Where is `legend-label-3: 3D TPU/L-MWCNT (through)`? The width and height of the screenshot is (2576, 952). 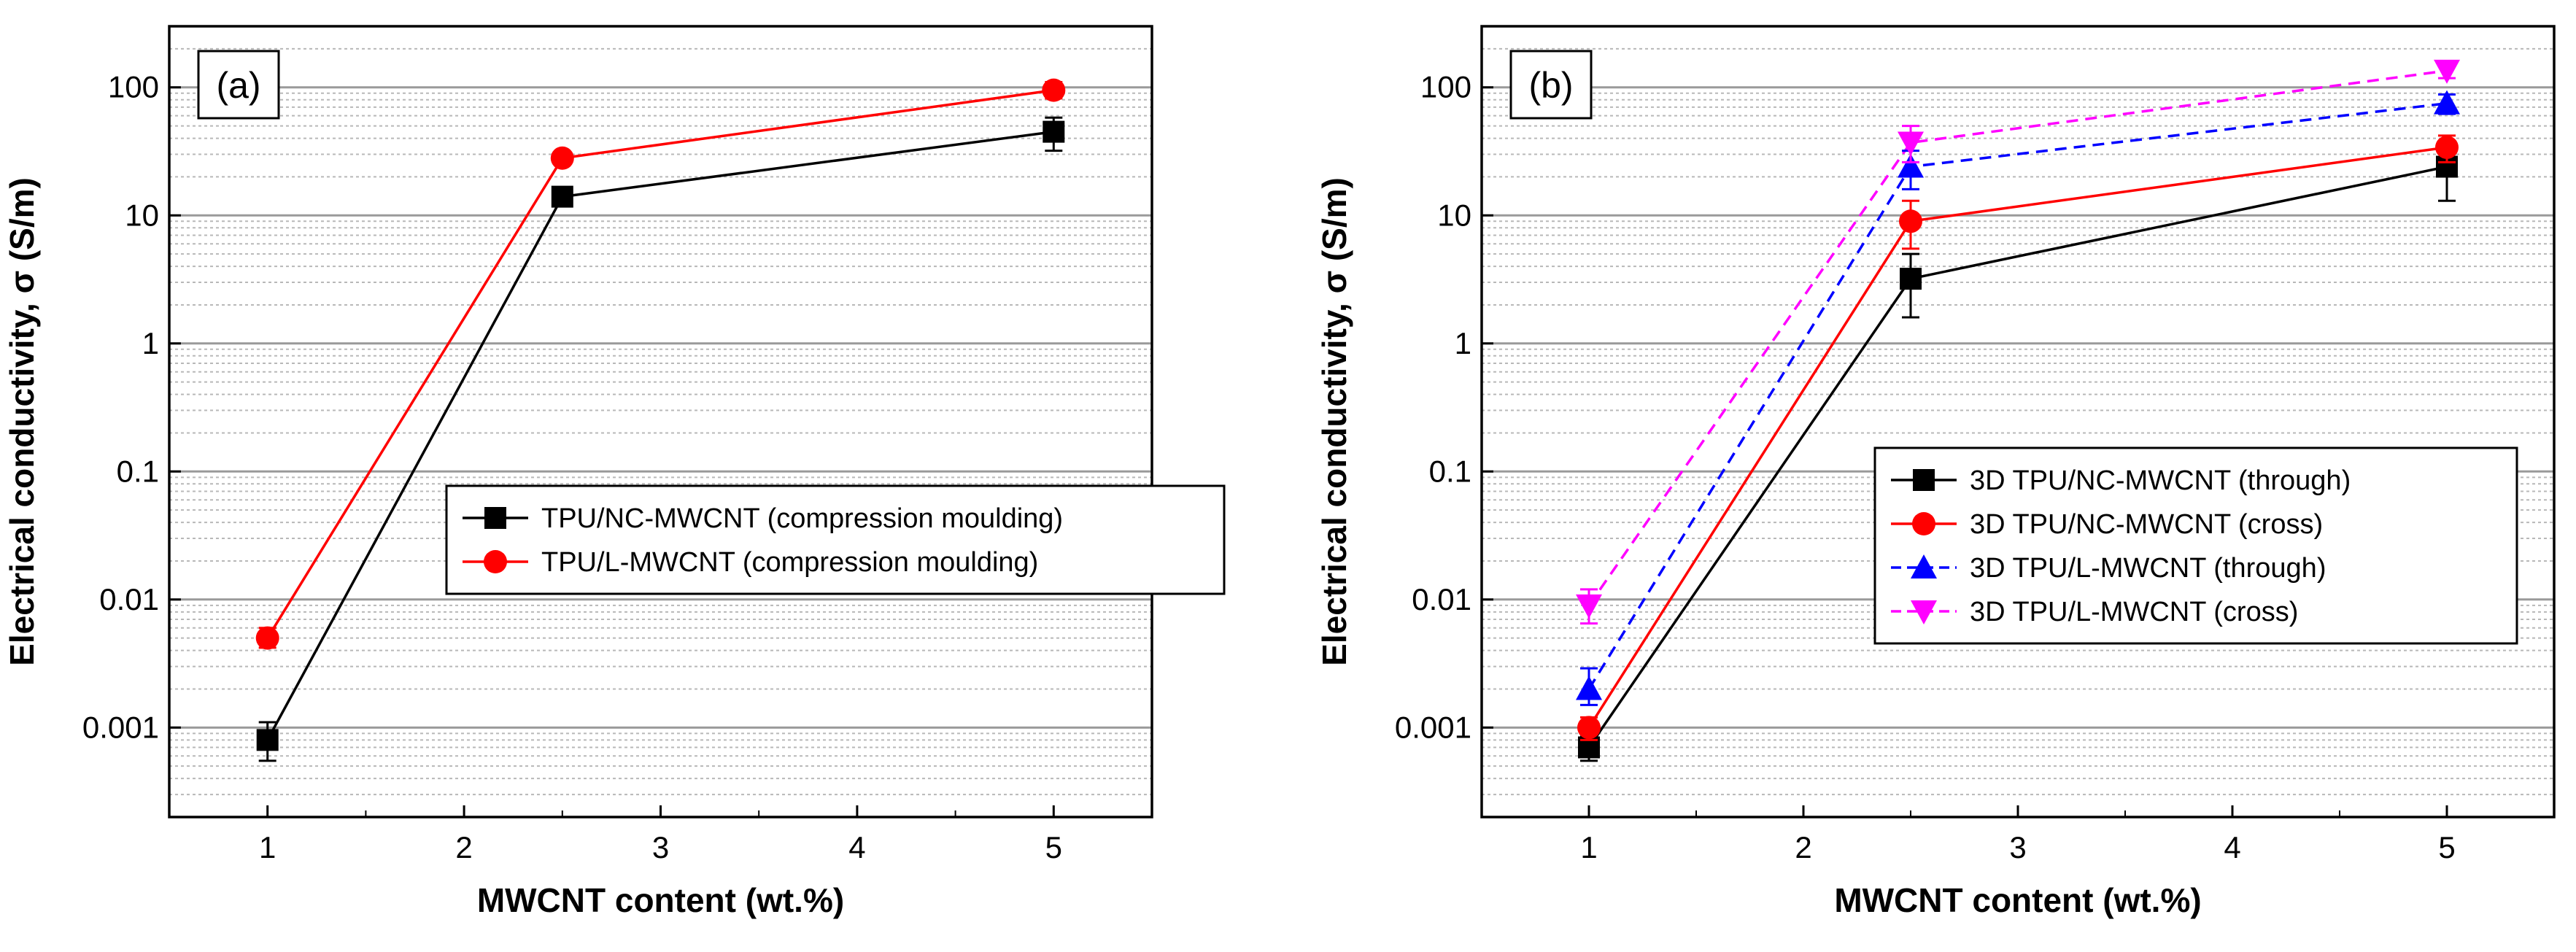
legend-label-3: 3D TPU/L-MWCNT (through) is located at coordinates (2148, 568).